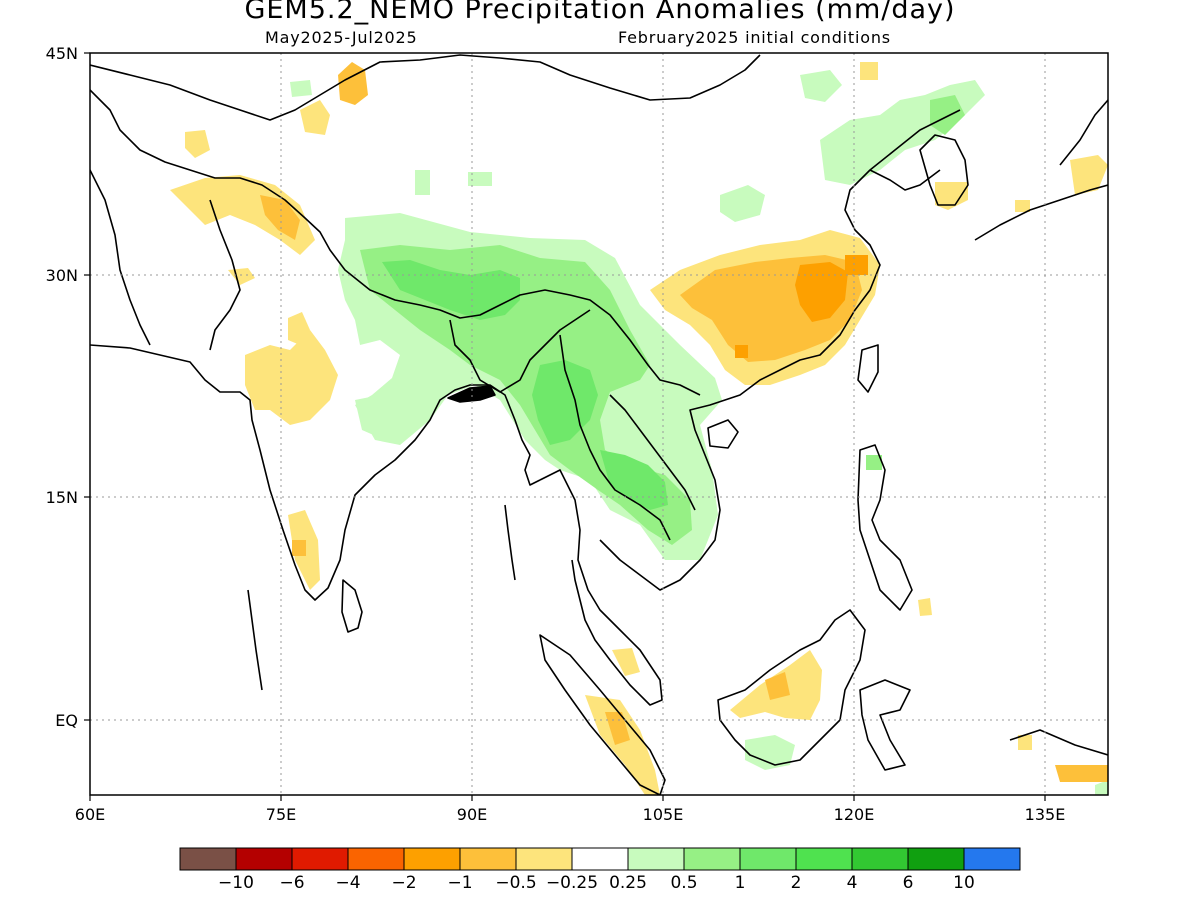  What do you see at coordinates (854, 814) in the screenshot?
I see `lon-label: 120E` at bounding box center [854, 814].